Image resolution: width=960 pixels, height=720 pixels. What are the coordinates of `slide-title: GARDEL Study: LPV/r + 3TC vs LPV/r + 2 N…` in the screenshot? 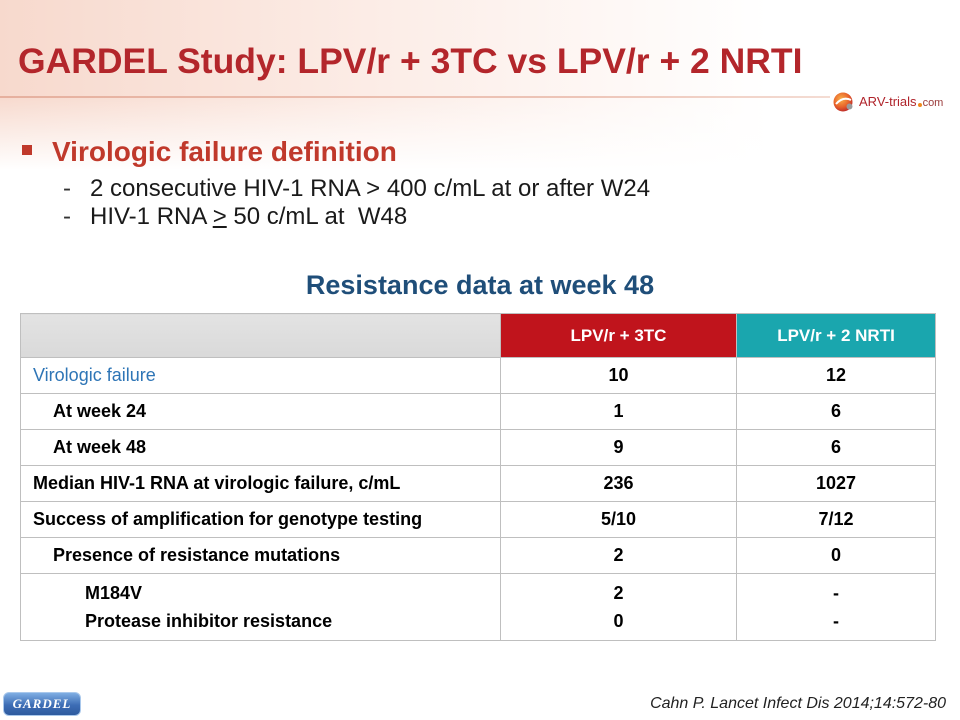 It's located at (410, 61).